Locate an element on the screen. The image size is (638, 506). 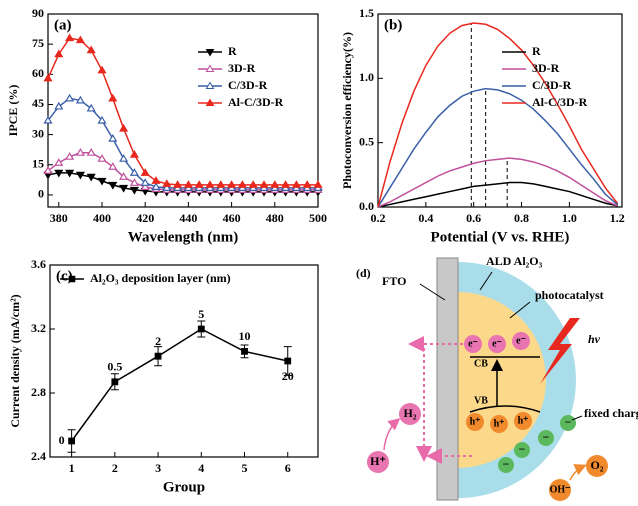
x-tick-label: 0.8 is located at coordinates (521, 218).